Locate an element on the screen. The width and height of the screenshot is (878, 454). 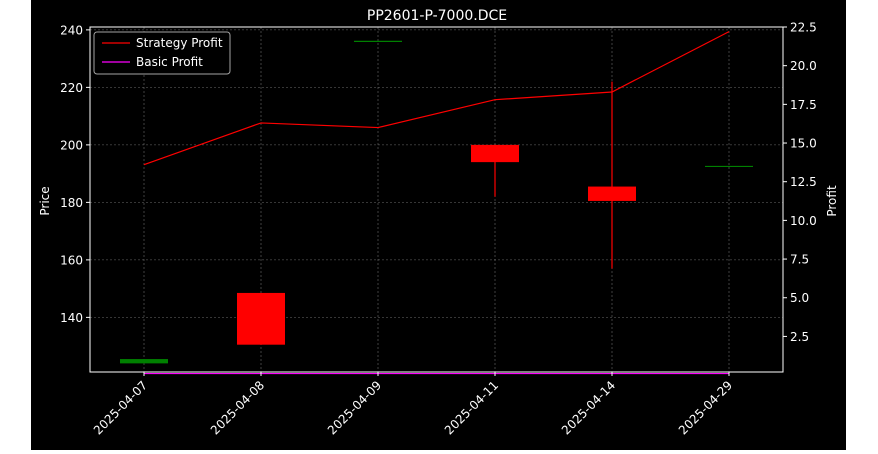
y-right-tick-label: 15.0 is located at coordinates (803, 144).